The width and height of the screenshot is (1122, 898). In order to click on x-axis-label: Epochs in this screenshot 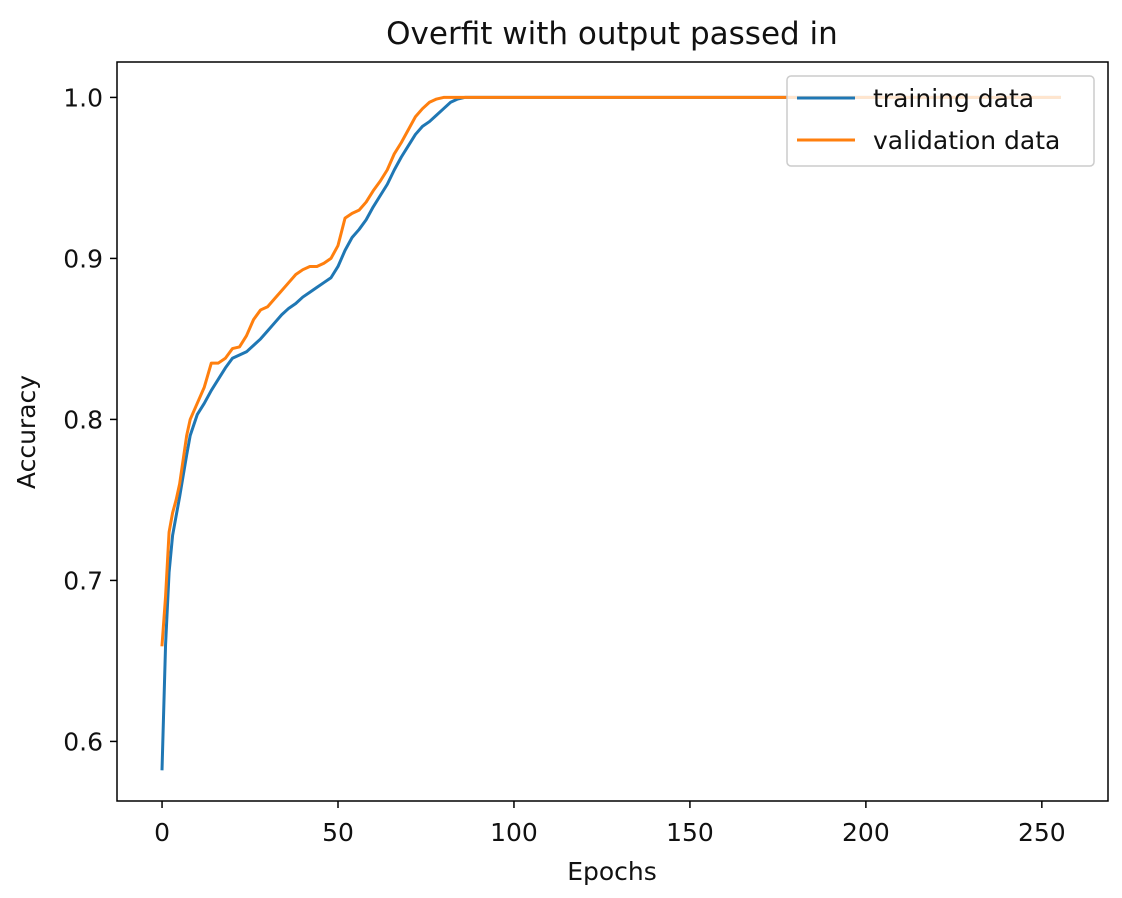, I will do `click(612, 871)`.